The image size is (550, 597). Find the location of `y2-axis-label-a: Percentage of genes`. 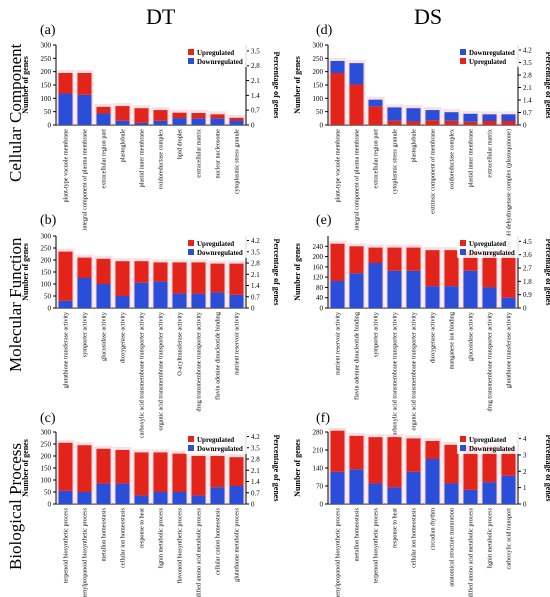

y2-axis-label-a: Percentage of genes is located at coordinates (276, 85).